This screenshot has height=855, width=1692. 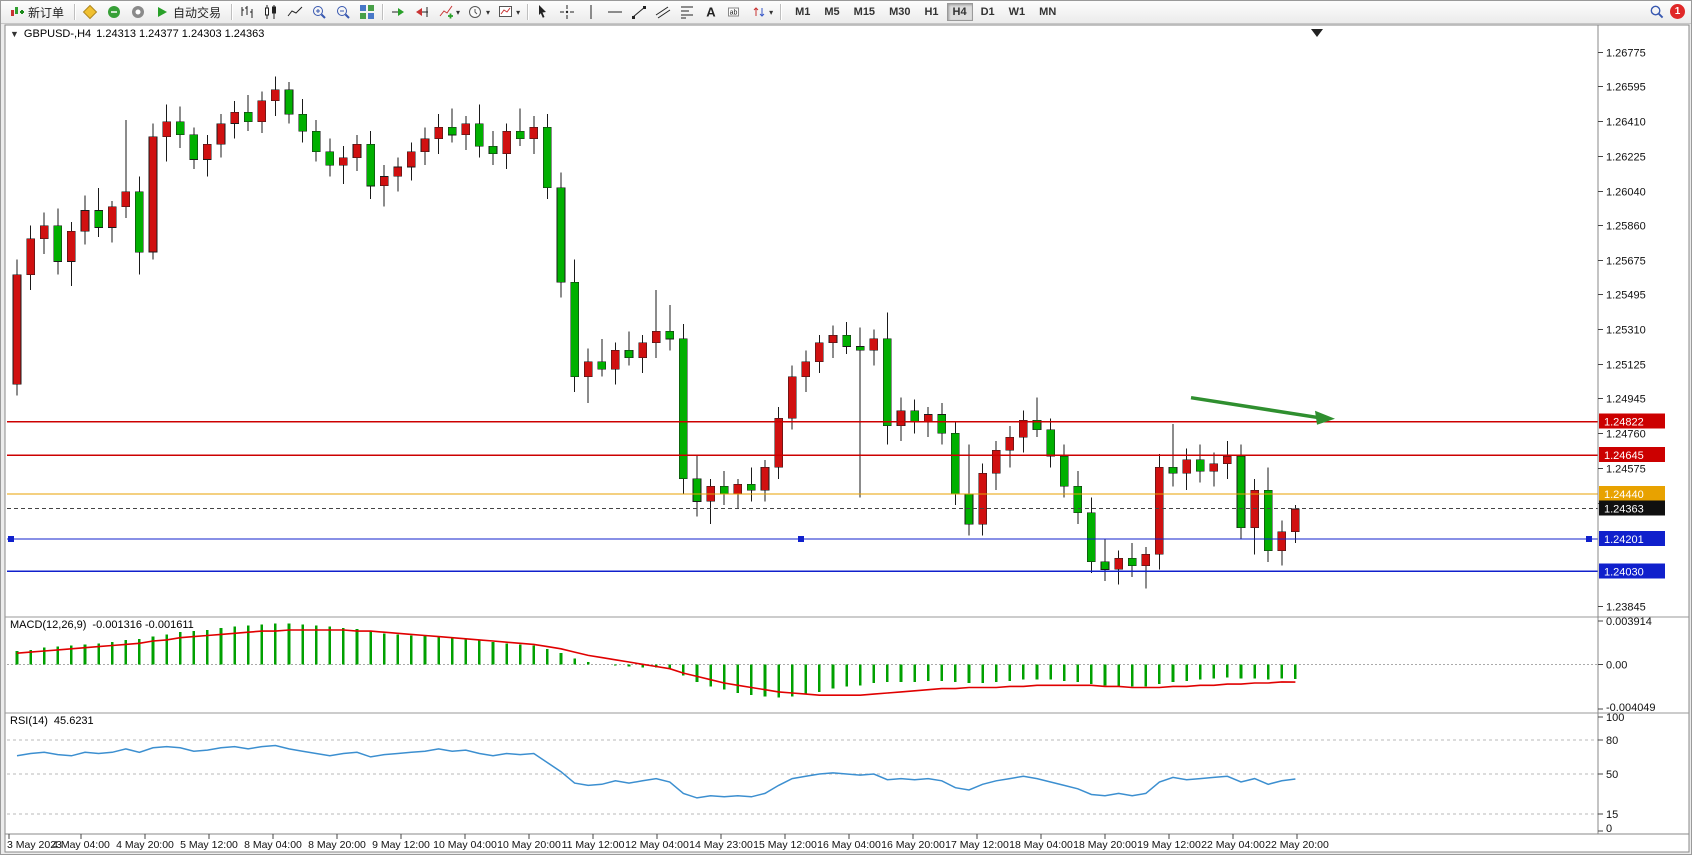 What do you see at coordinates (1297, 845) in the screenshot?
I see `time-axis-label: 22 May 20:00` at bounding box center [1297, 845].